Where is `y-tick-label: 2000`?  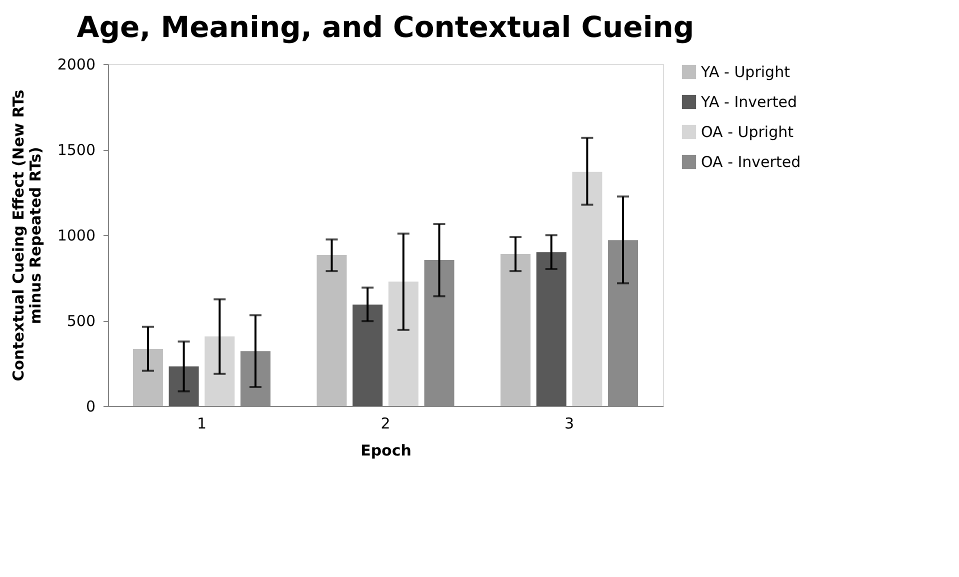
y-tick-label: 2000 is located at coordinates (76, 65).